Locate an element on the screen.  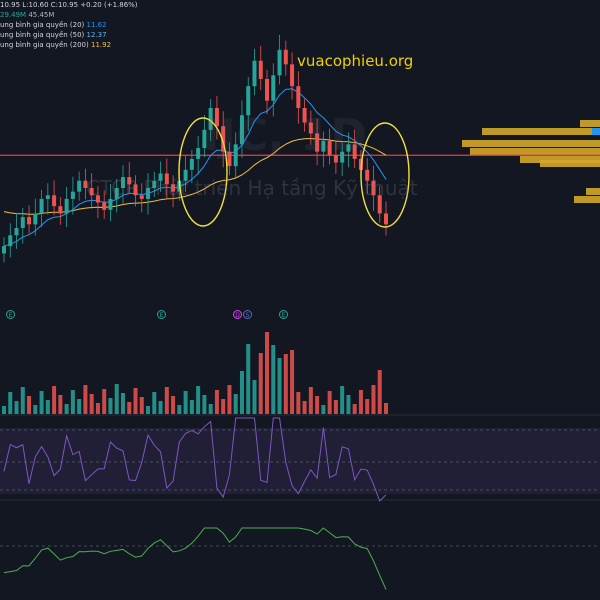
ohlc-row: 10.95 L:10.60 C:10.95 +0.20 (+1.86%) is located at coordinates (69, 5).